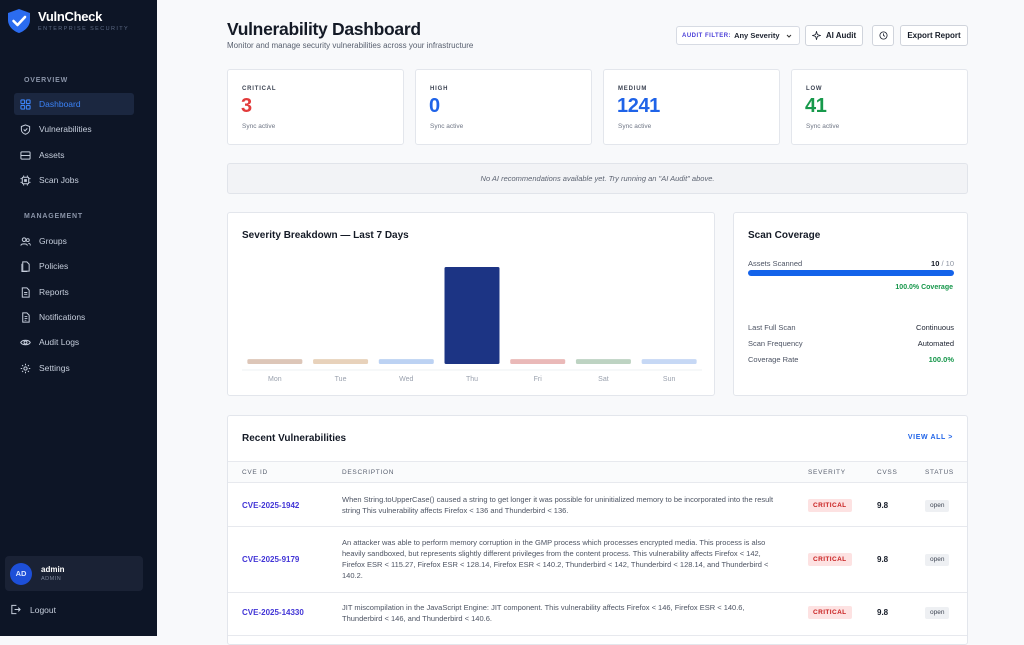 The image size is (1024, 645). Describe the element at coordinates (84, 29) in the screenshot. I see `brand-tagline: ENTERPRISE SECURITY` at that location.